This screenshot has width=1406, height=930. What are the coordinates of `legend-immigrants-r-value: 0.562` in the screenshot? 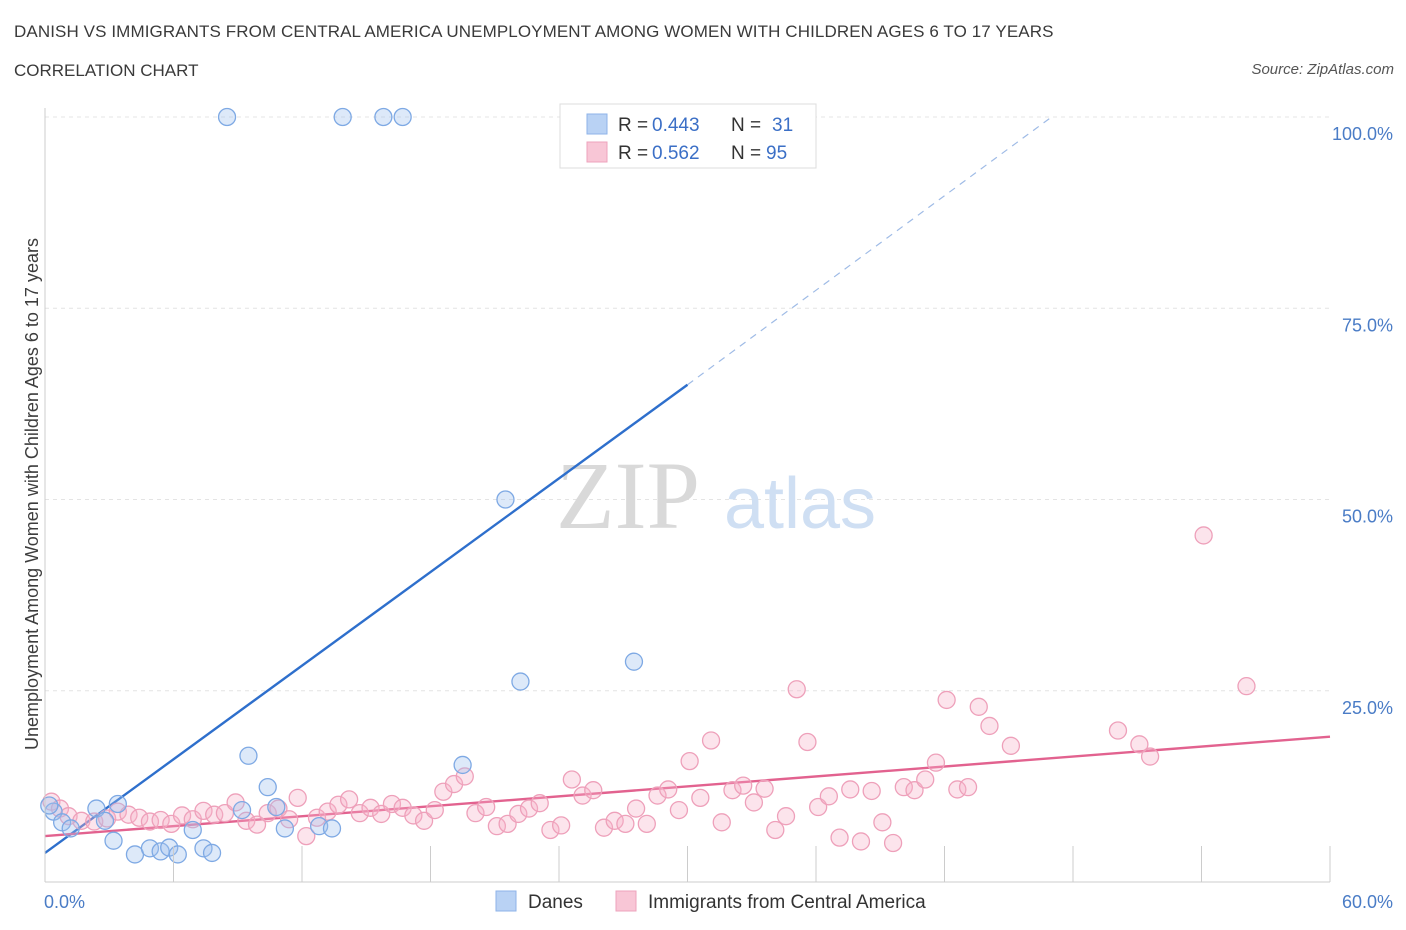 It's located at (676, 153).